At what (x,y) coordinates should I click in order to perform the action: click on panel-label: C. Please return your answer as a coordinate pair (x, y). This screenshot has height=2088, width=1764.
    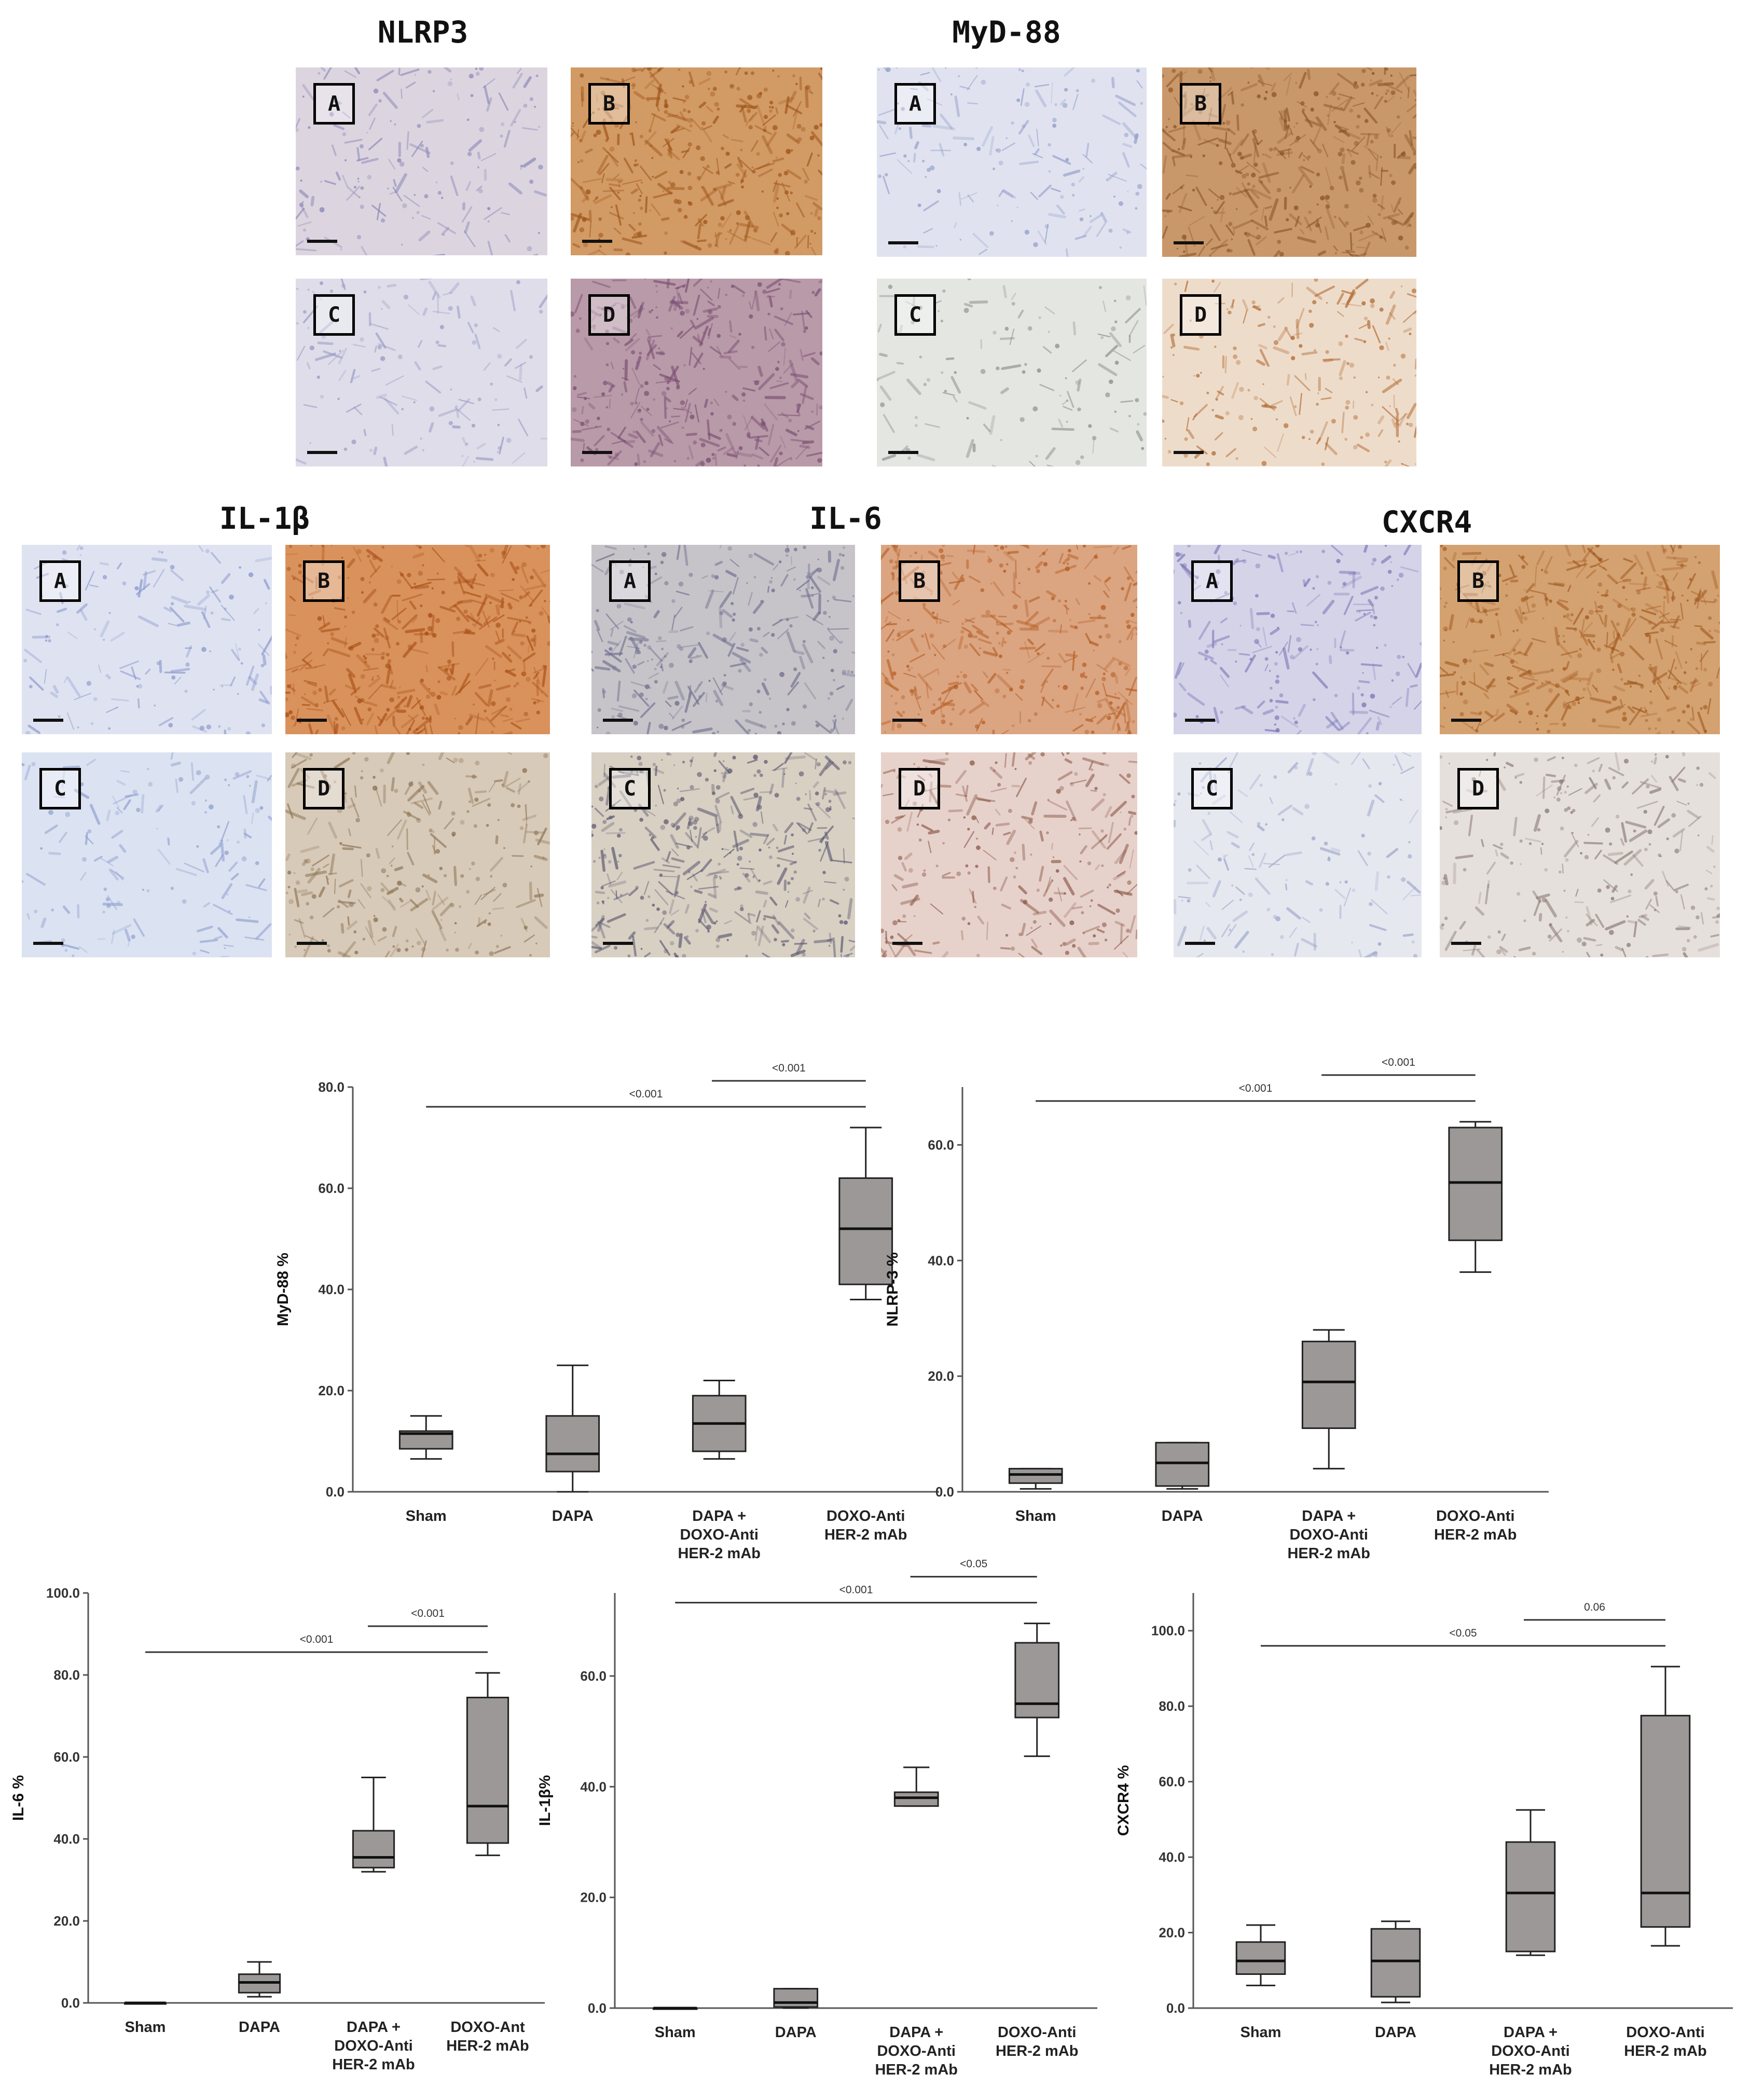
    Looking at the image, I should click on (334, 315).